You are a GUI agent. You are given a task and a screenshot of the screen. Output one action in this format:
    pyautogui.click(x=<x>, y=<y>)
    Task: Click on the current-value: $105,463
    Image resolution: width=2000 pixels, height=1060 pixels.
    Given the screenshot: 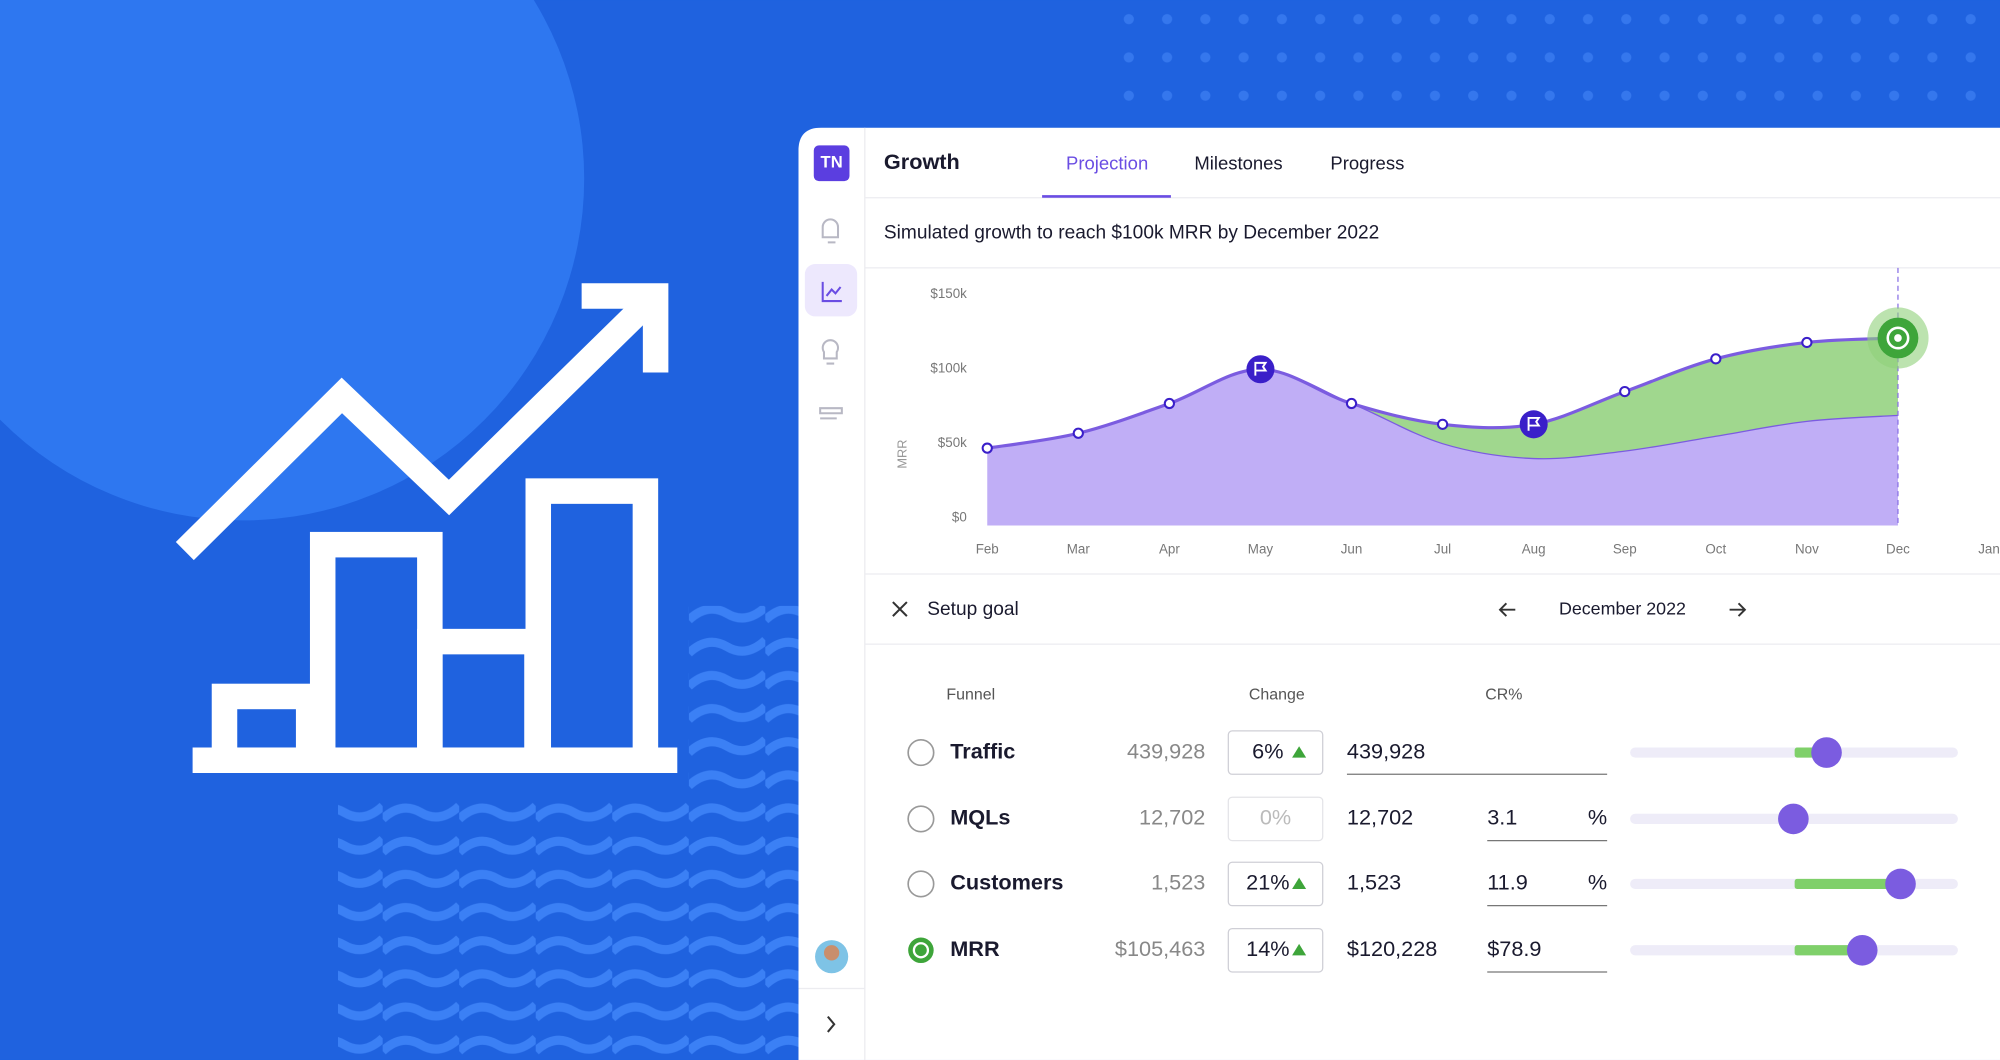 What is the action you would take?
    pyautogui.click(x=1160, y=948)
    